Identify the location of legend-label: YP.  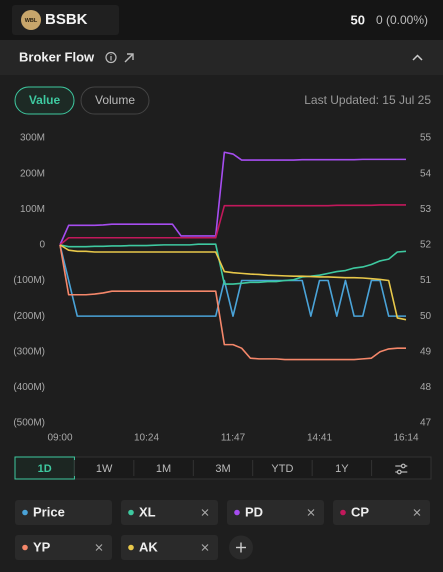
(42, 546).